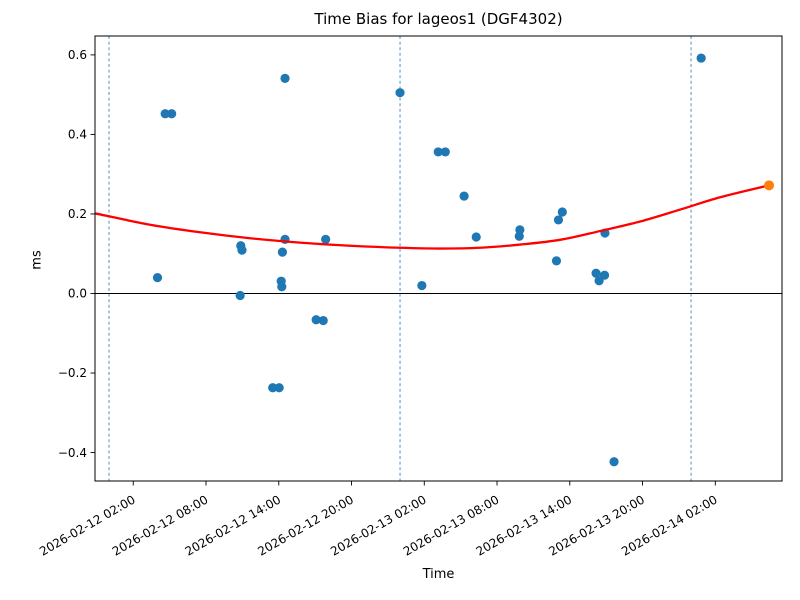  I want to click on fit-endpoint, so click(769, 185).